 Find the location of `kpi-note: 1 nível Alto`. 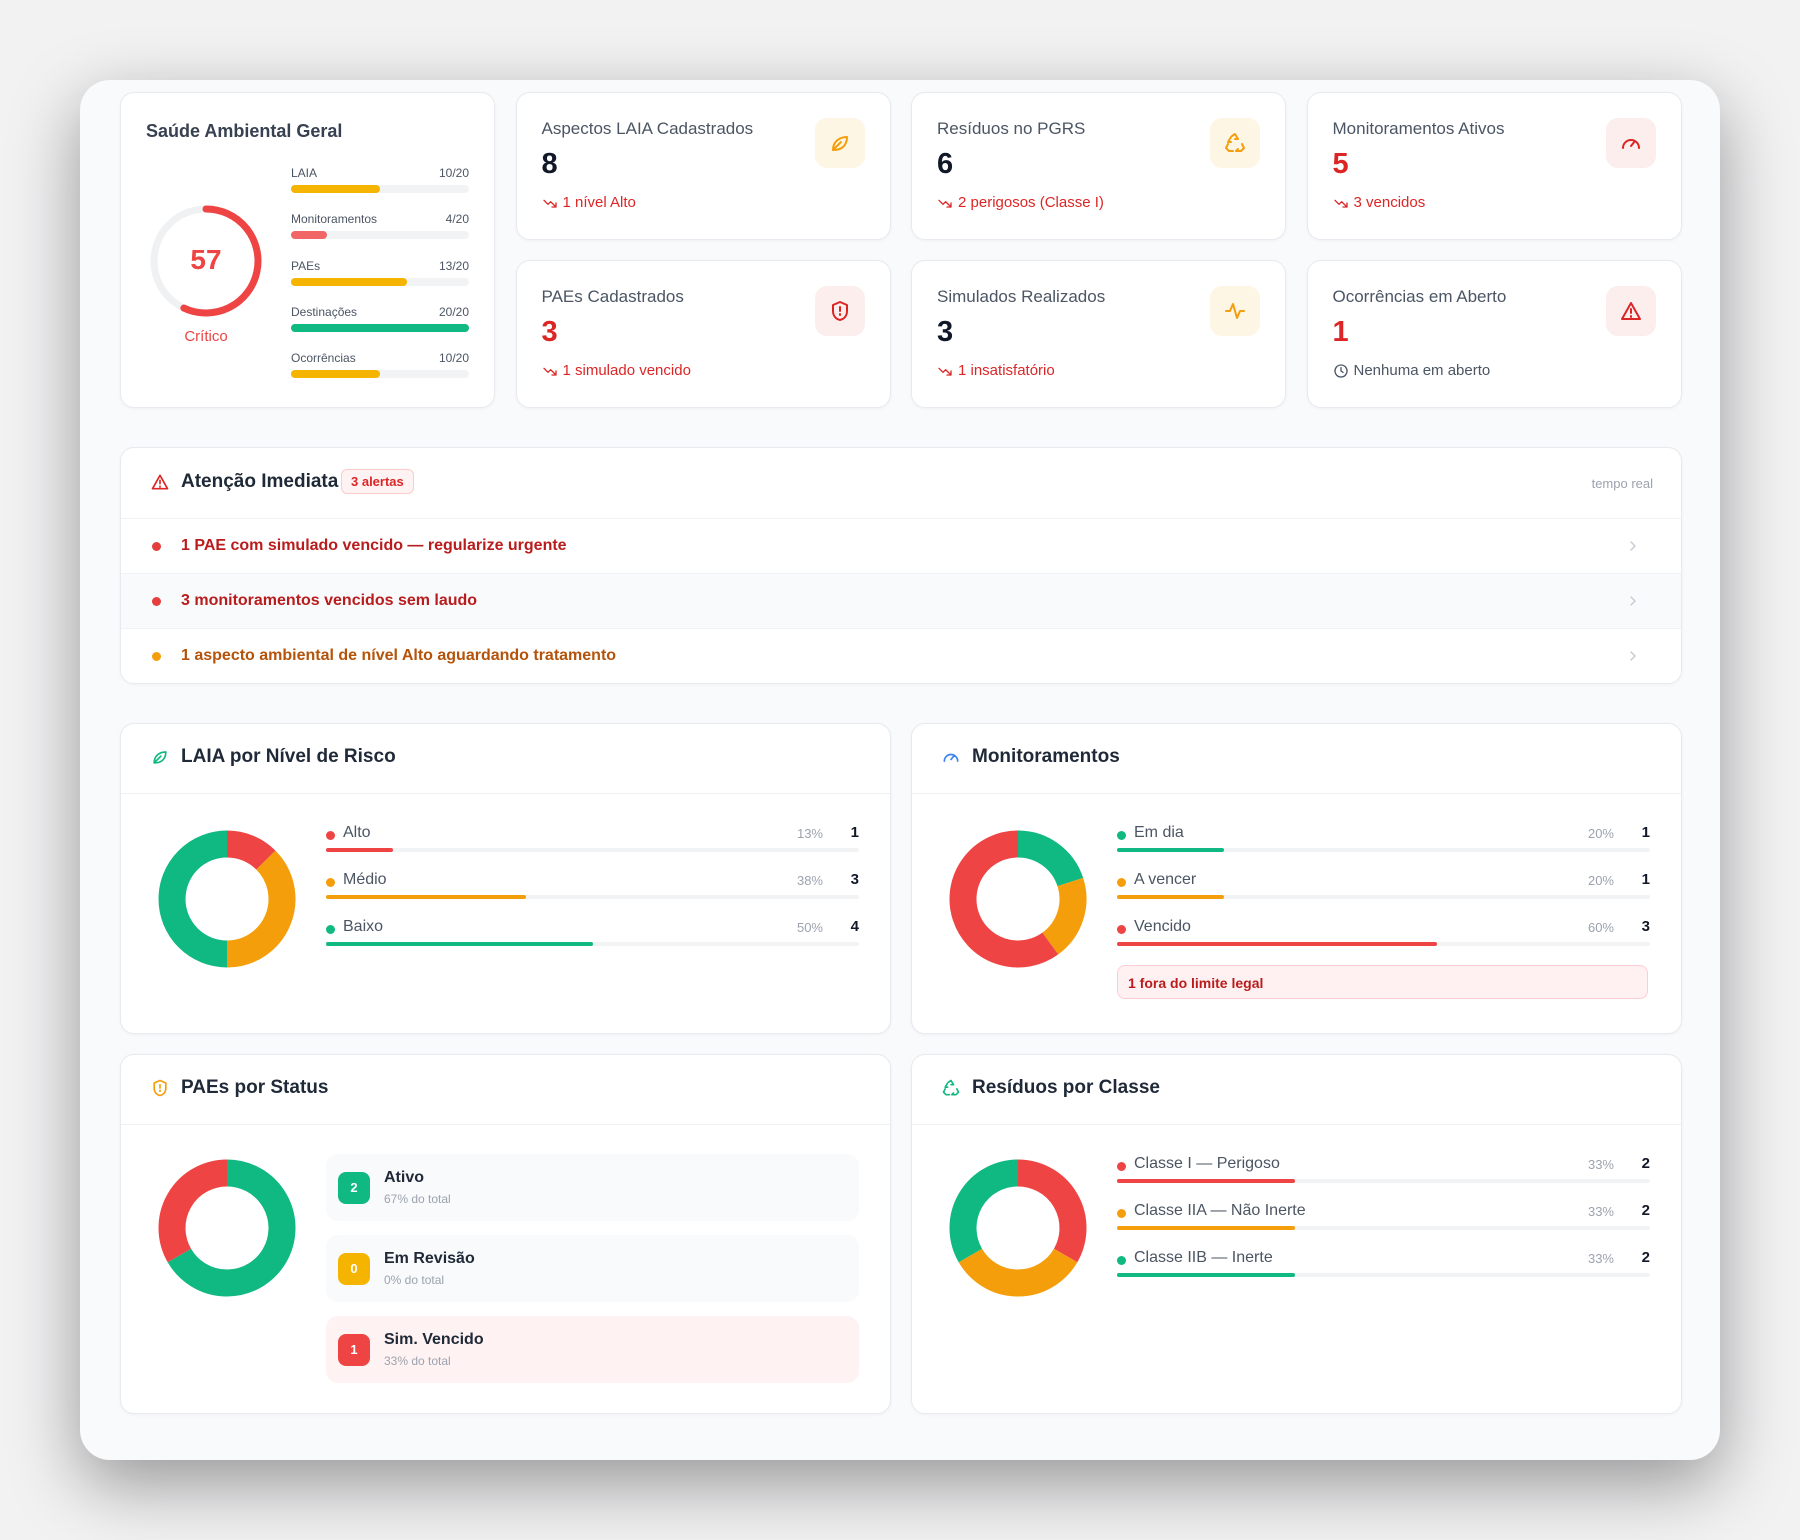

kpi-note: 1 nível Alto is located at coordinates (599, 202).